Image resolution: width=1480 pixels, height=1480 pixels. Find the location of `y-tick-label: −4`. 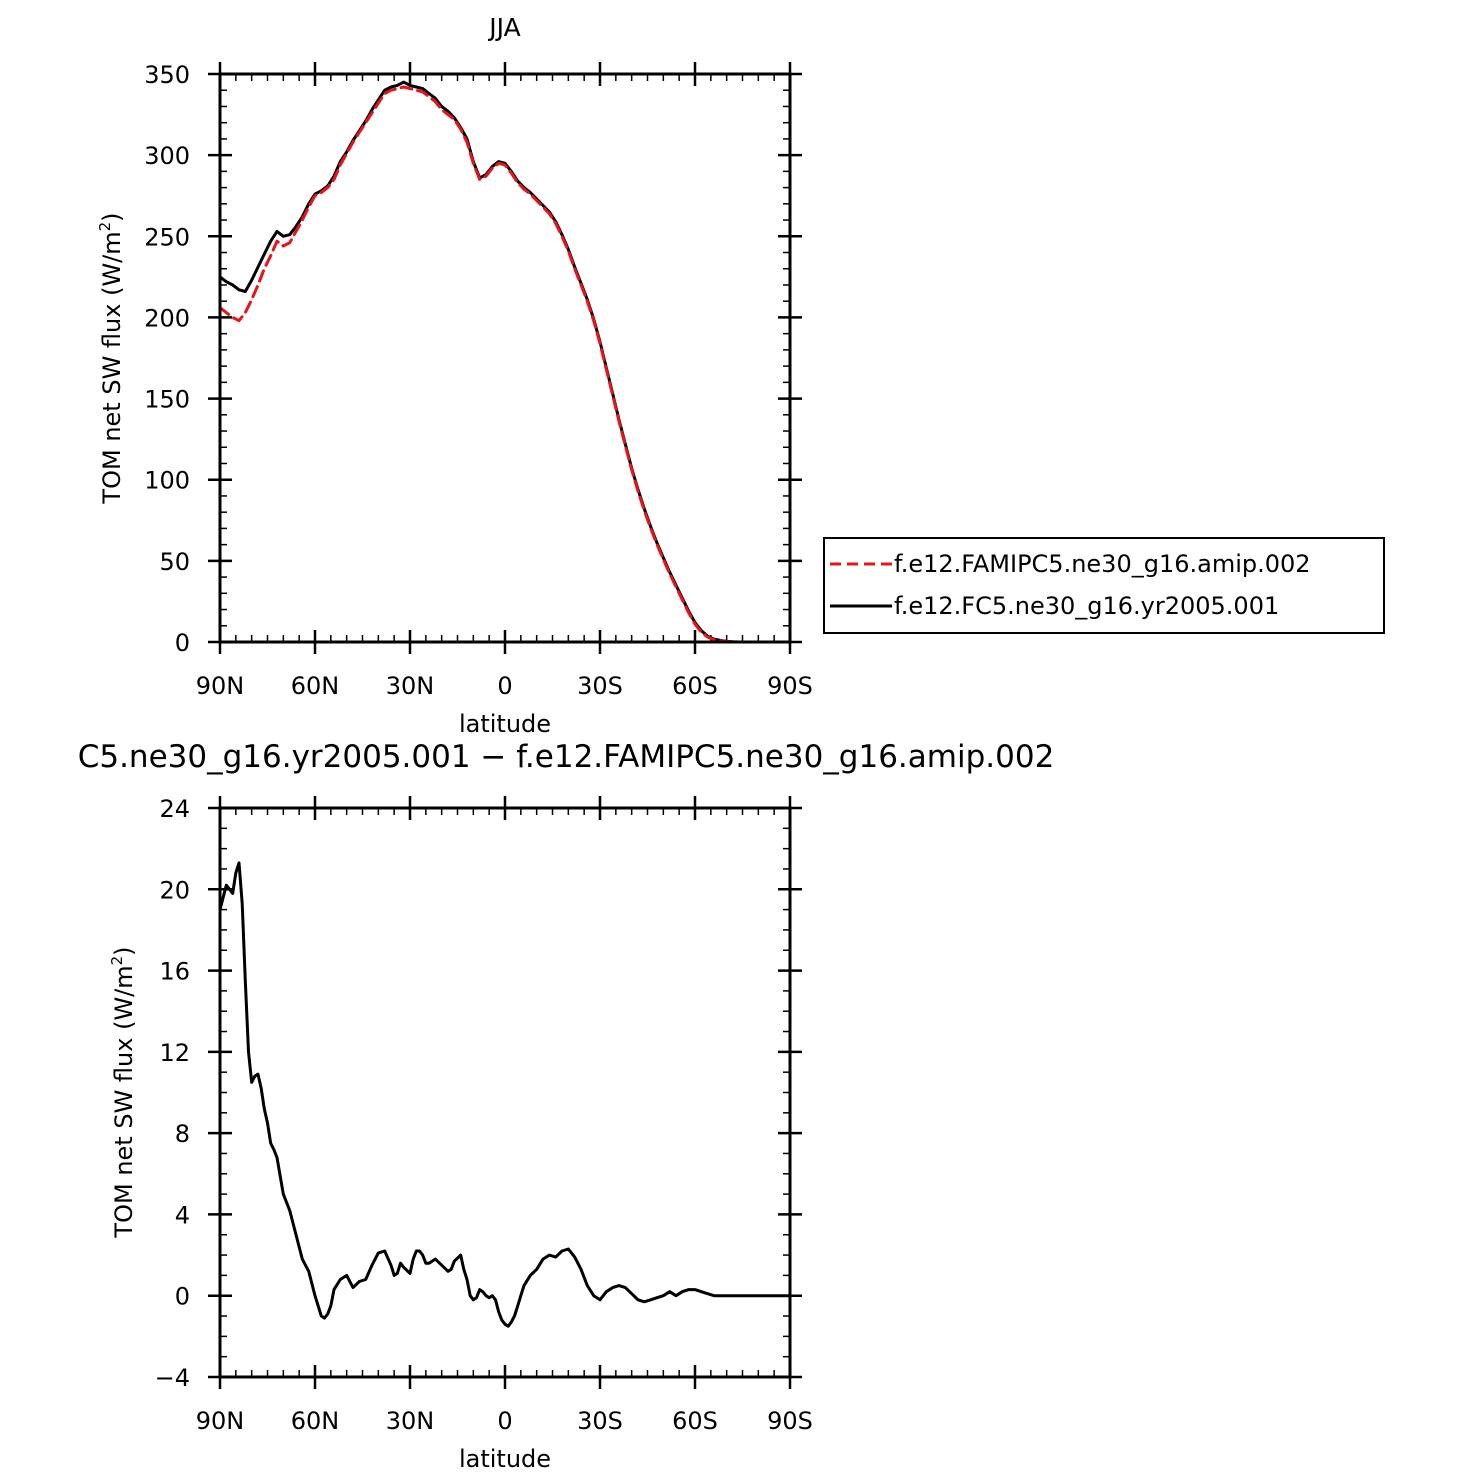

y-tick-label: −4 is located at coordinates (172, 1378).